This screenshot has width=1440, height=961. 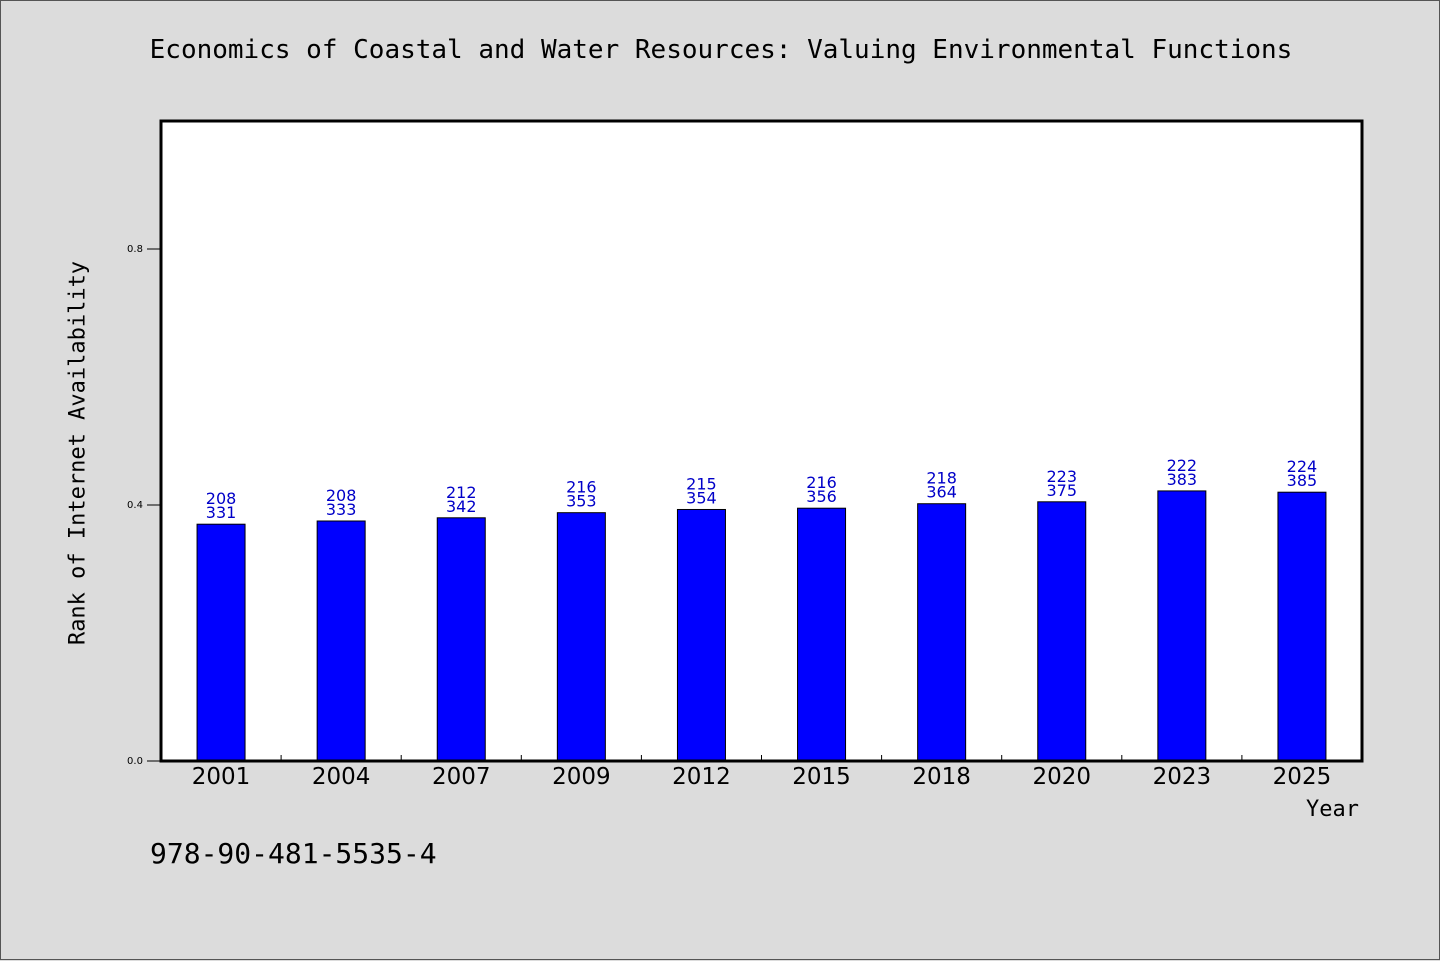 What do you see at coordinates (1061, 490) in the screenshot?
I see `data-label-bottom: 375` at bounding box center [1061, 490].